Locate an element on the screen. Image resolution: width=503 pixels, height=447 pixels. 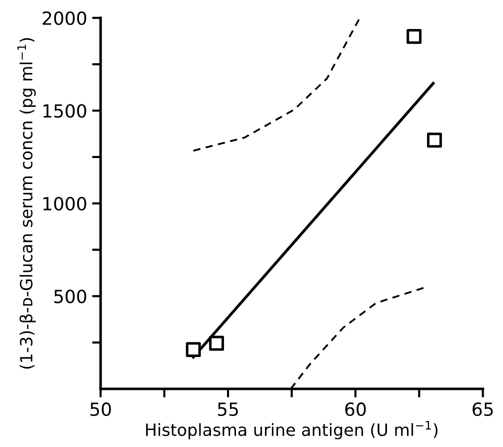
y-tick-label: 1500 is located at coordinates (64, 111).